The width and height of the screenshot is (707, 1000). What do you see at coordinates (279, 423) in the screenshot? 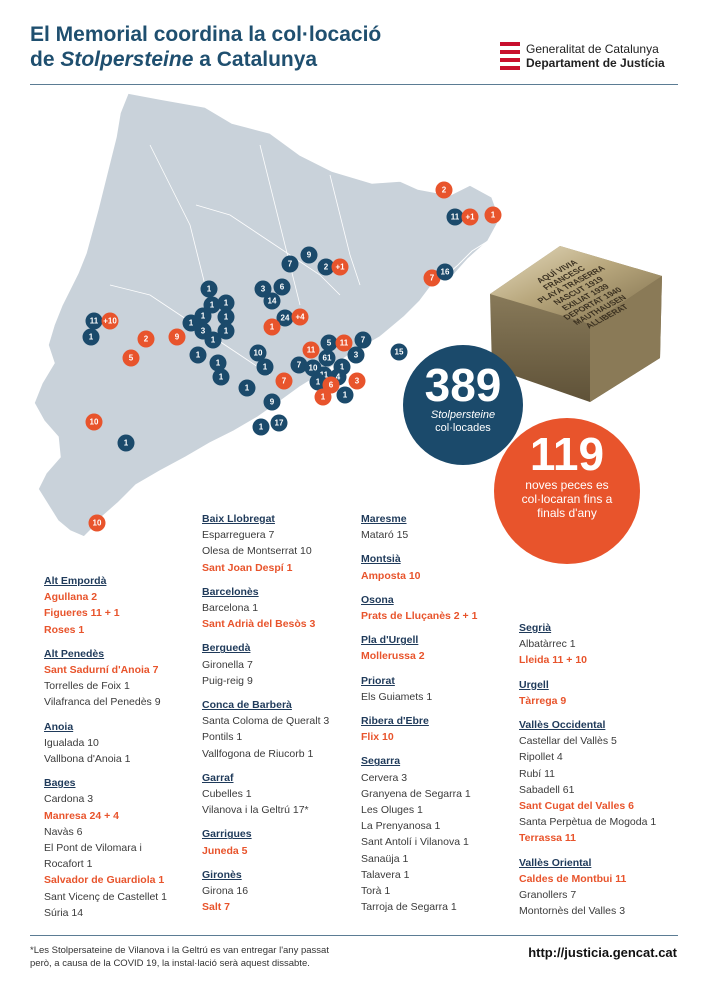
I see `map-pin: 17` at bounding box center [279, 423].